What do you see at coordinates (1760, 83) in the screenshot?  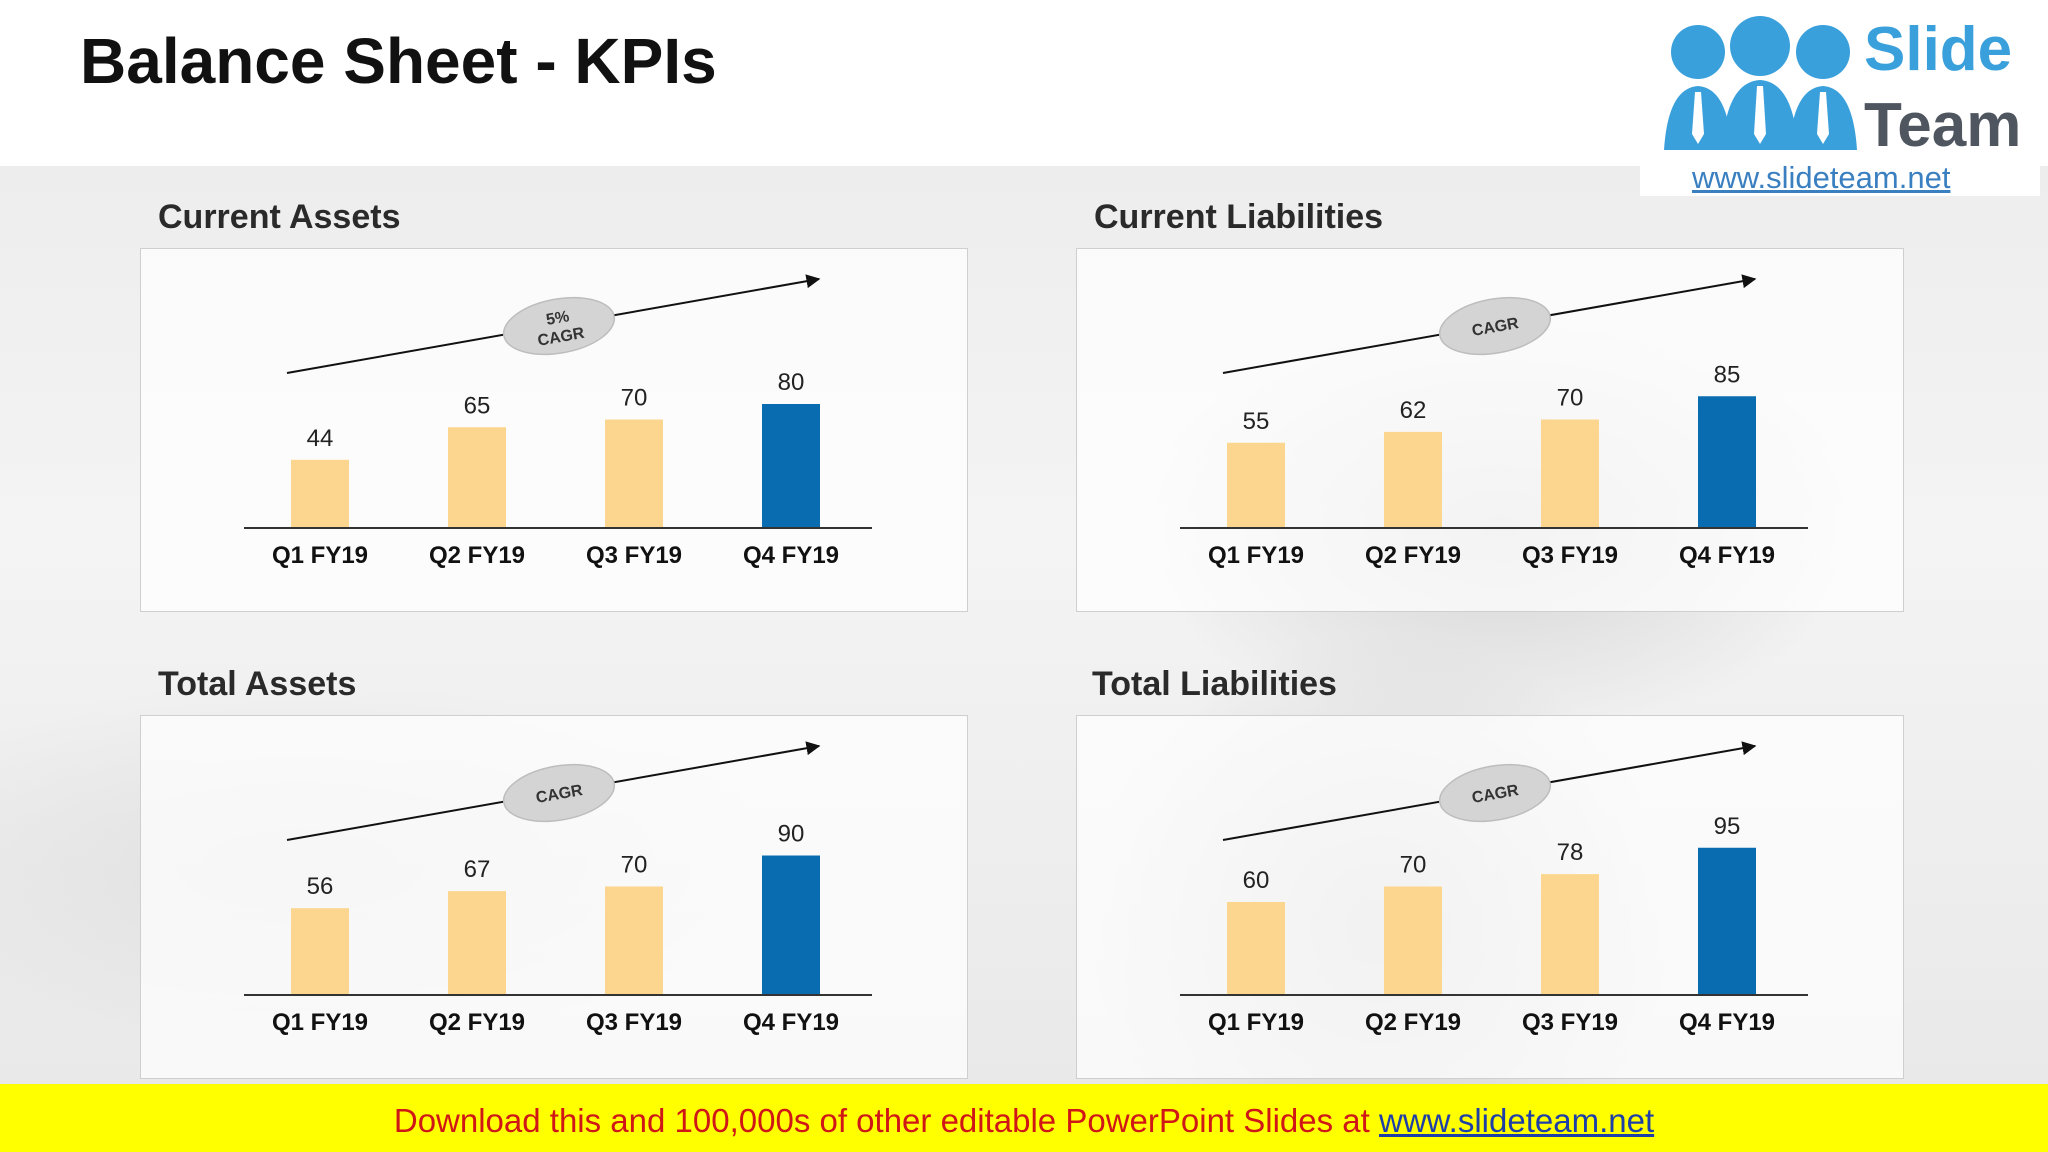 I see `people-icon` at bounding box center [1760, 83].